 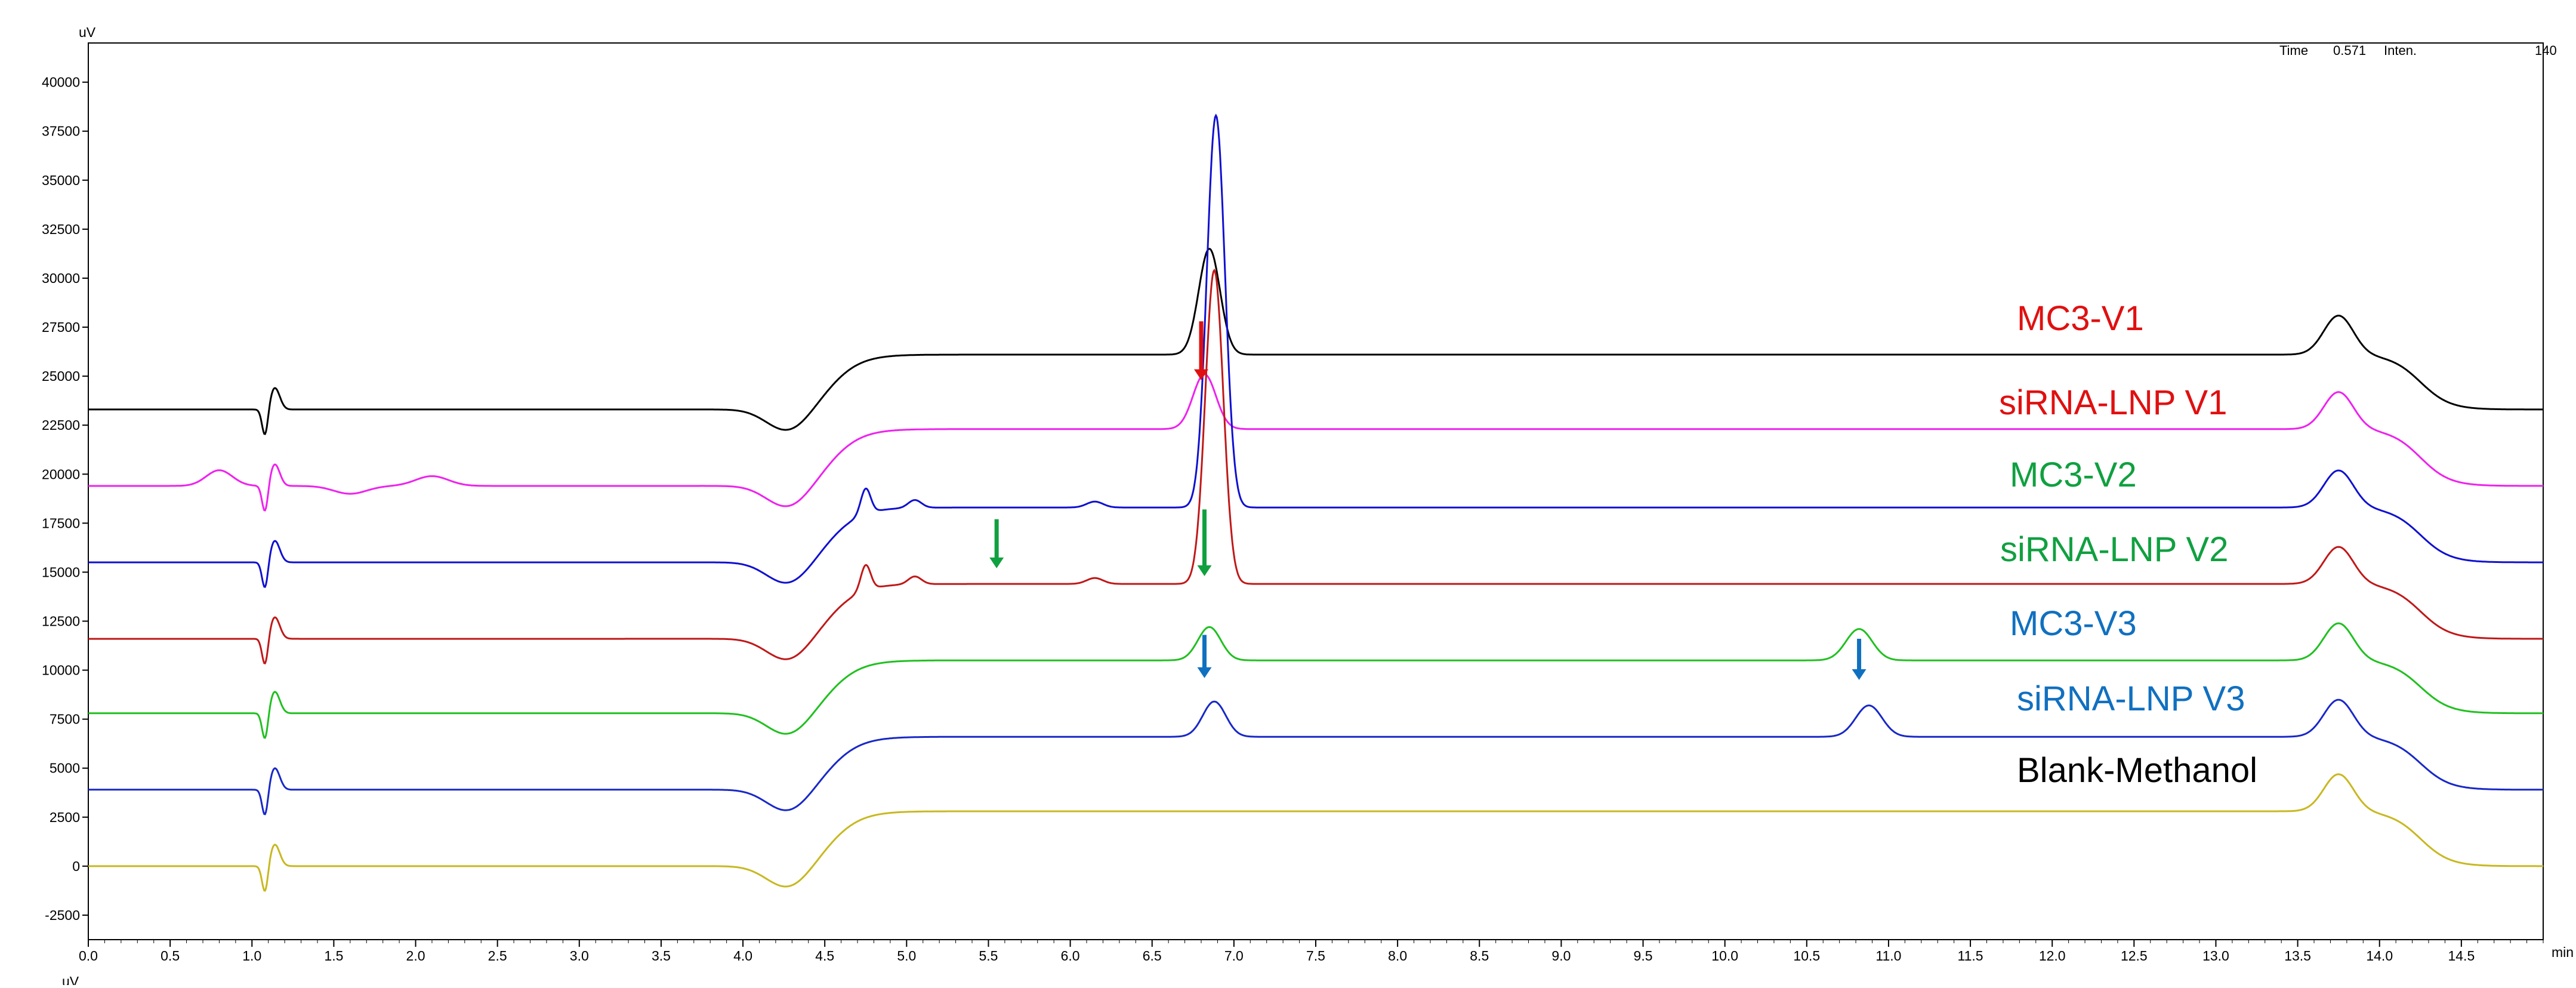 What do you see at coordinates (2563, 952) in the screenshot?
I see `x-axis-unit-label: min` at bounding box center [2563, 952].